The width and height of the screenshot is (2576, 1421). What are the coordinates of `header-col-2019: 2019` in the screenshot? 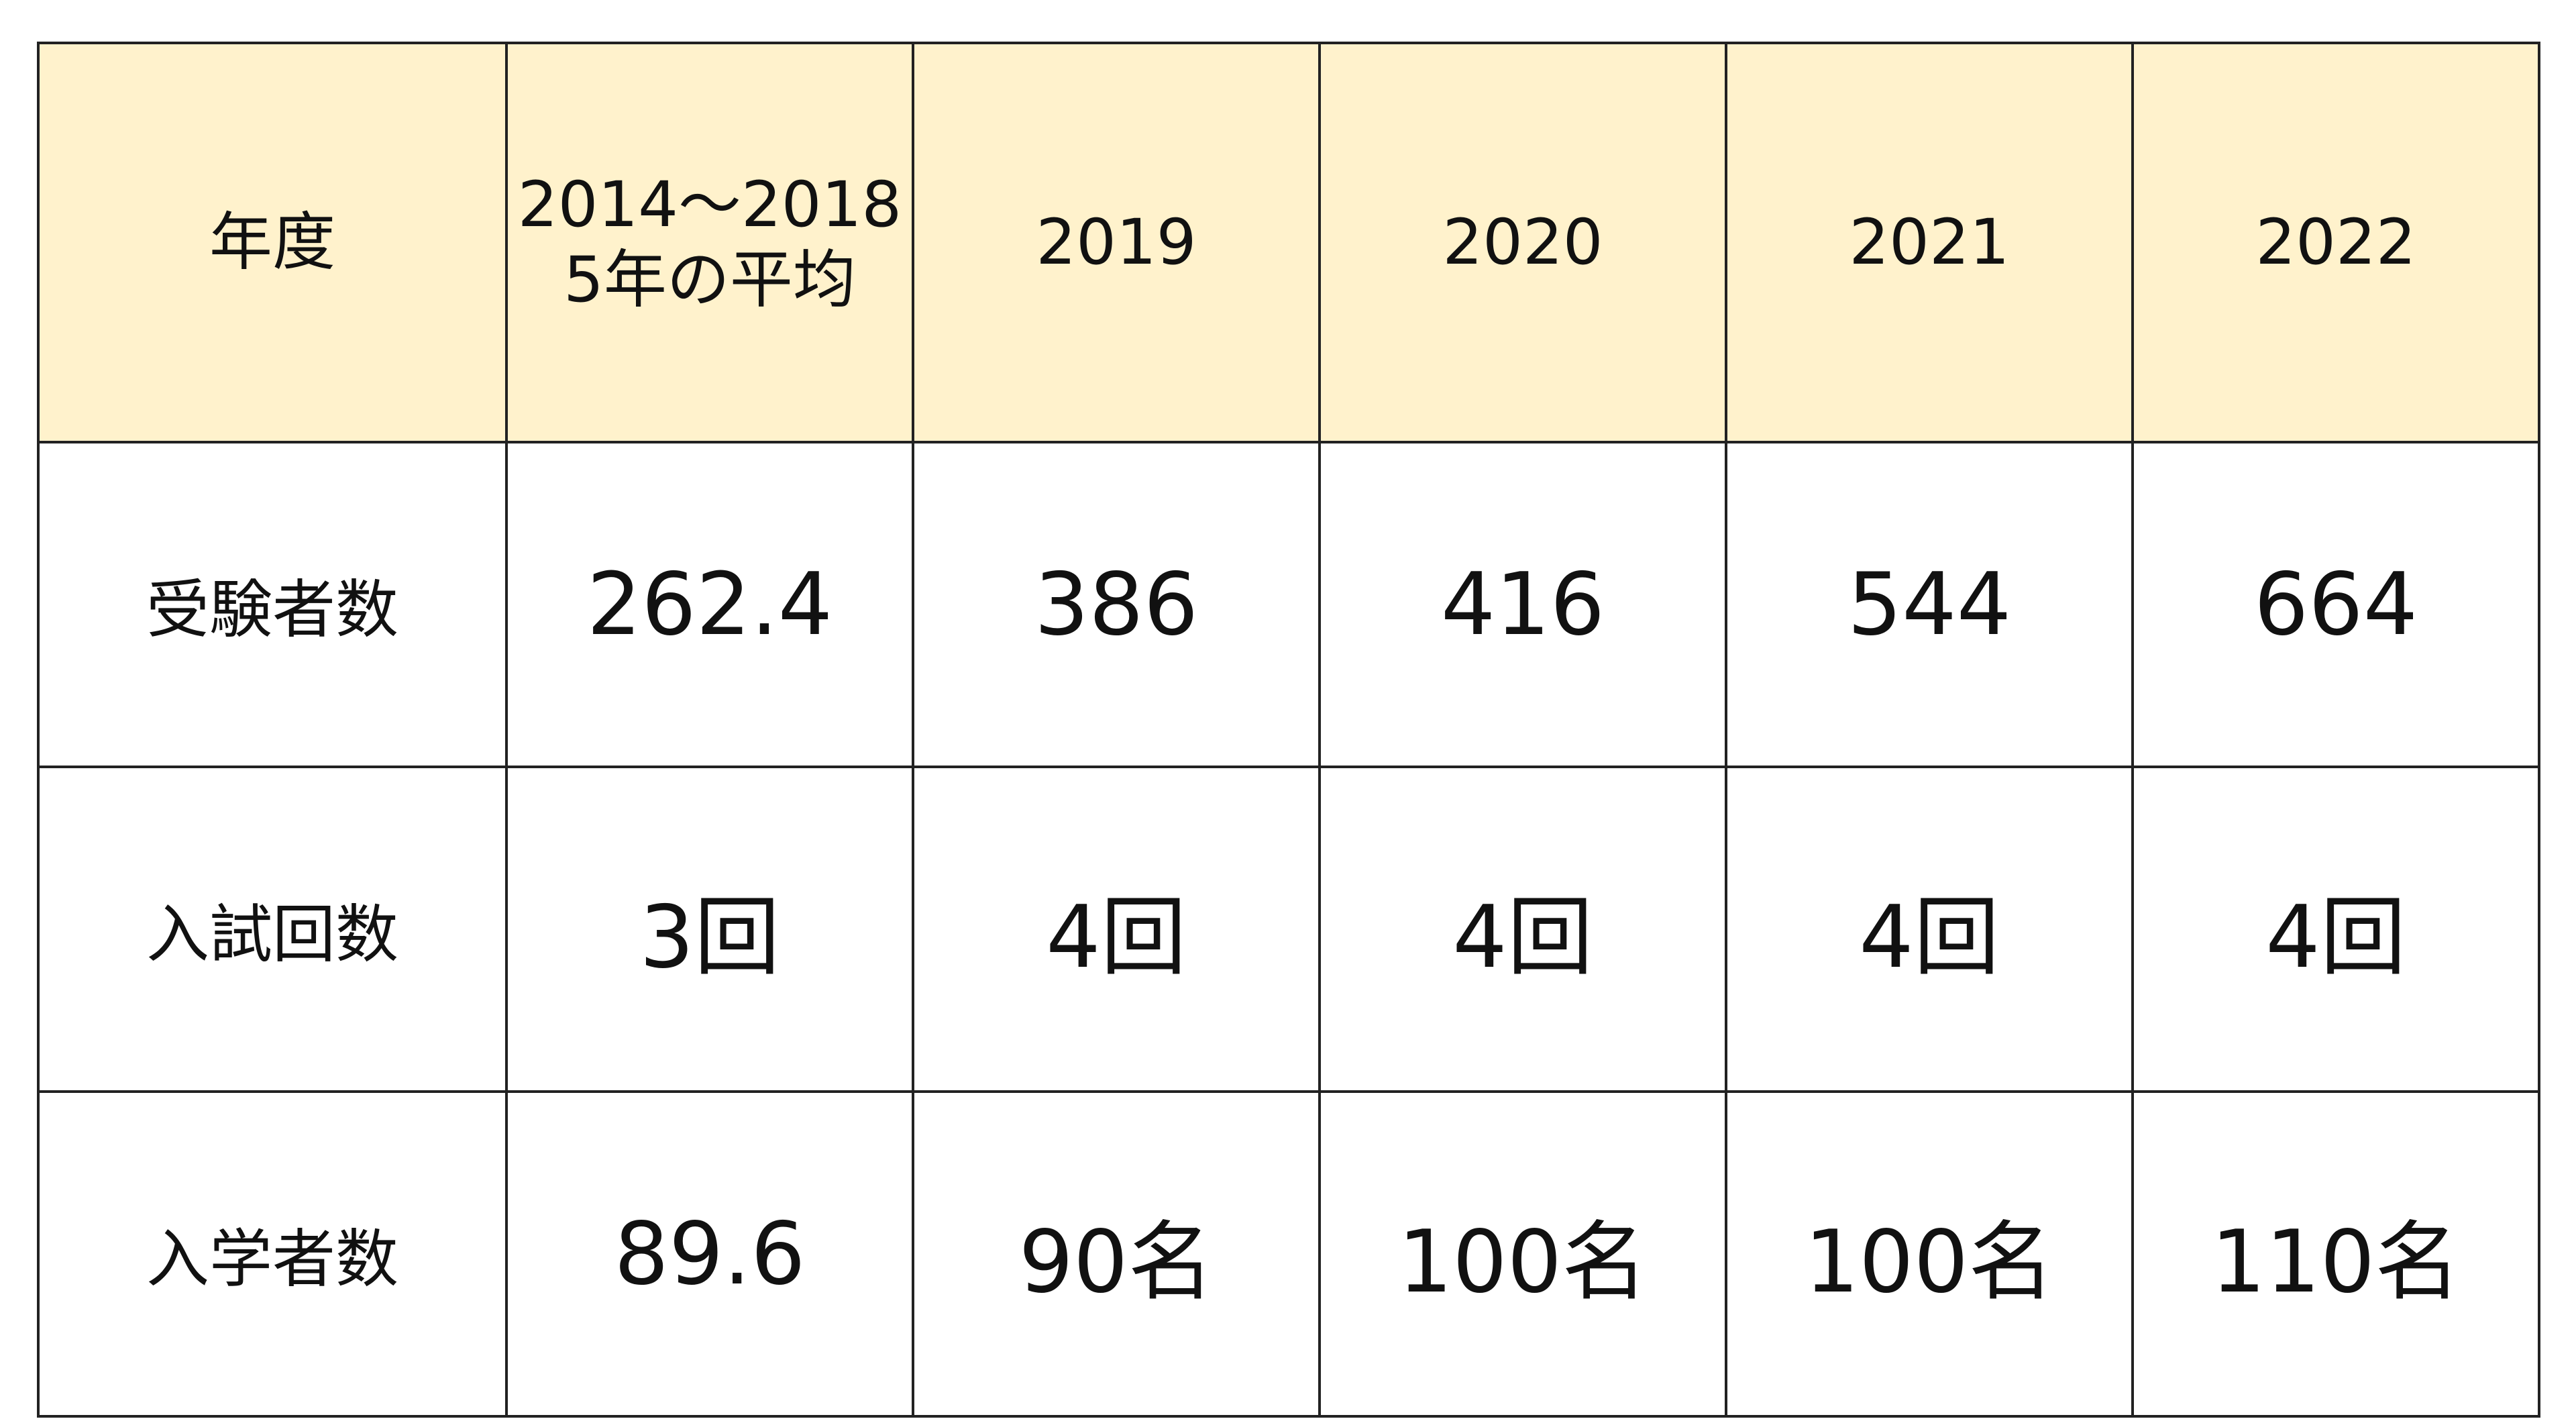 It's located at (1116, 242).